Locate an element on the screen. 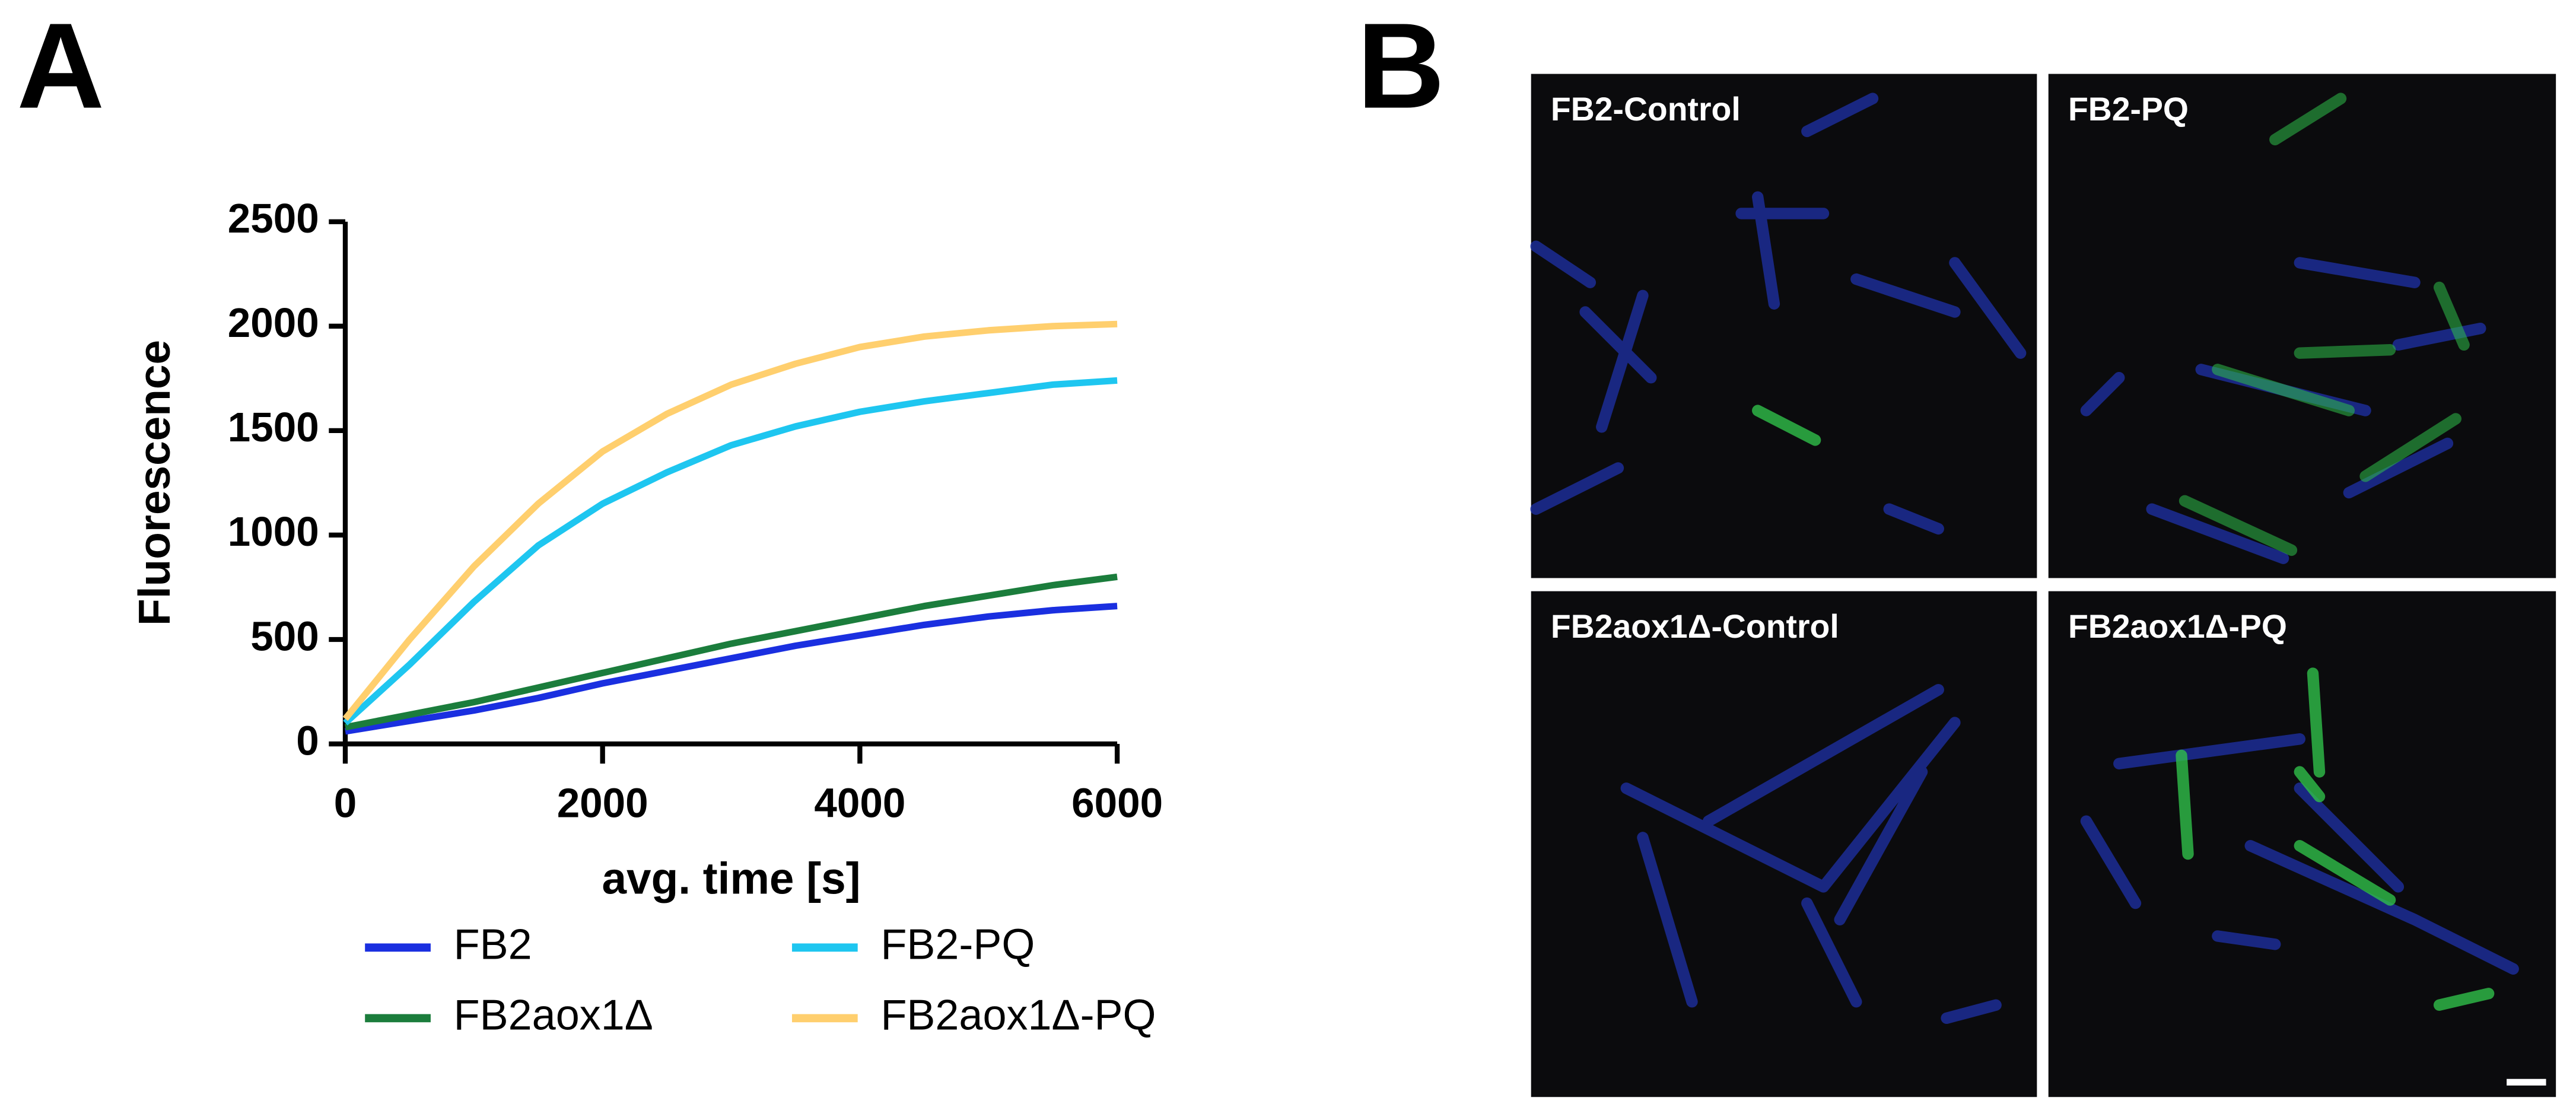  y-tick-label: 2500 is located at coordinates (273, 218).